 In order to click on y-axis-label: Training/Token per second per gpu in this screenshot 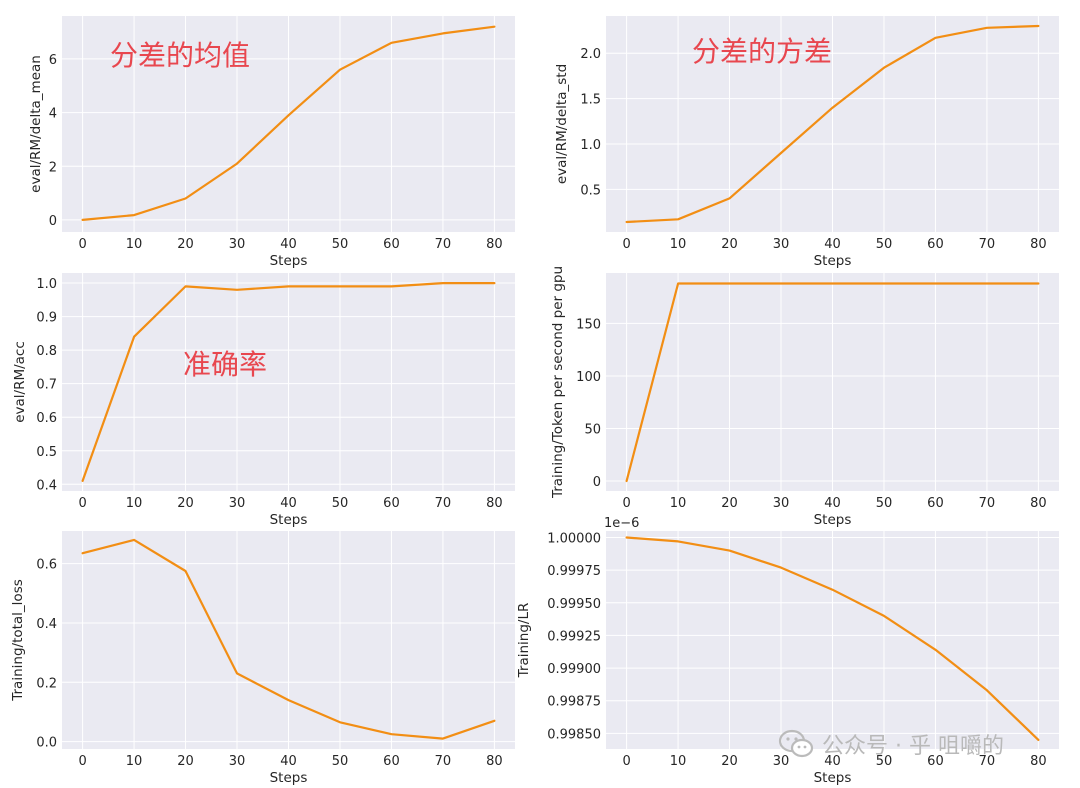, I will do `click(558, 382)`.